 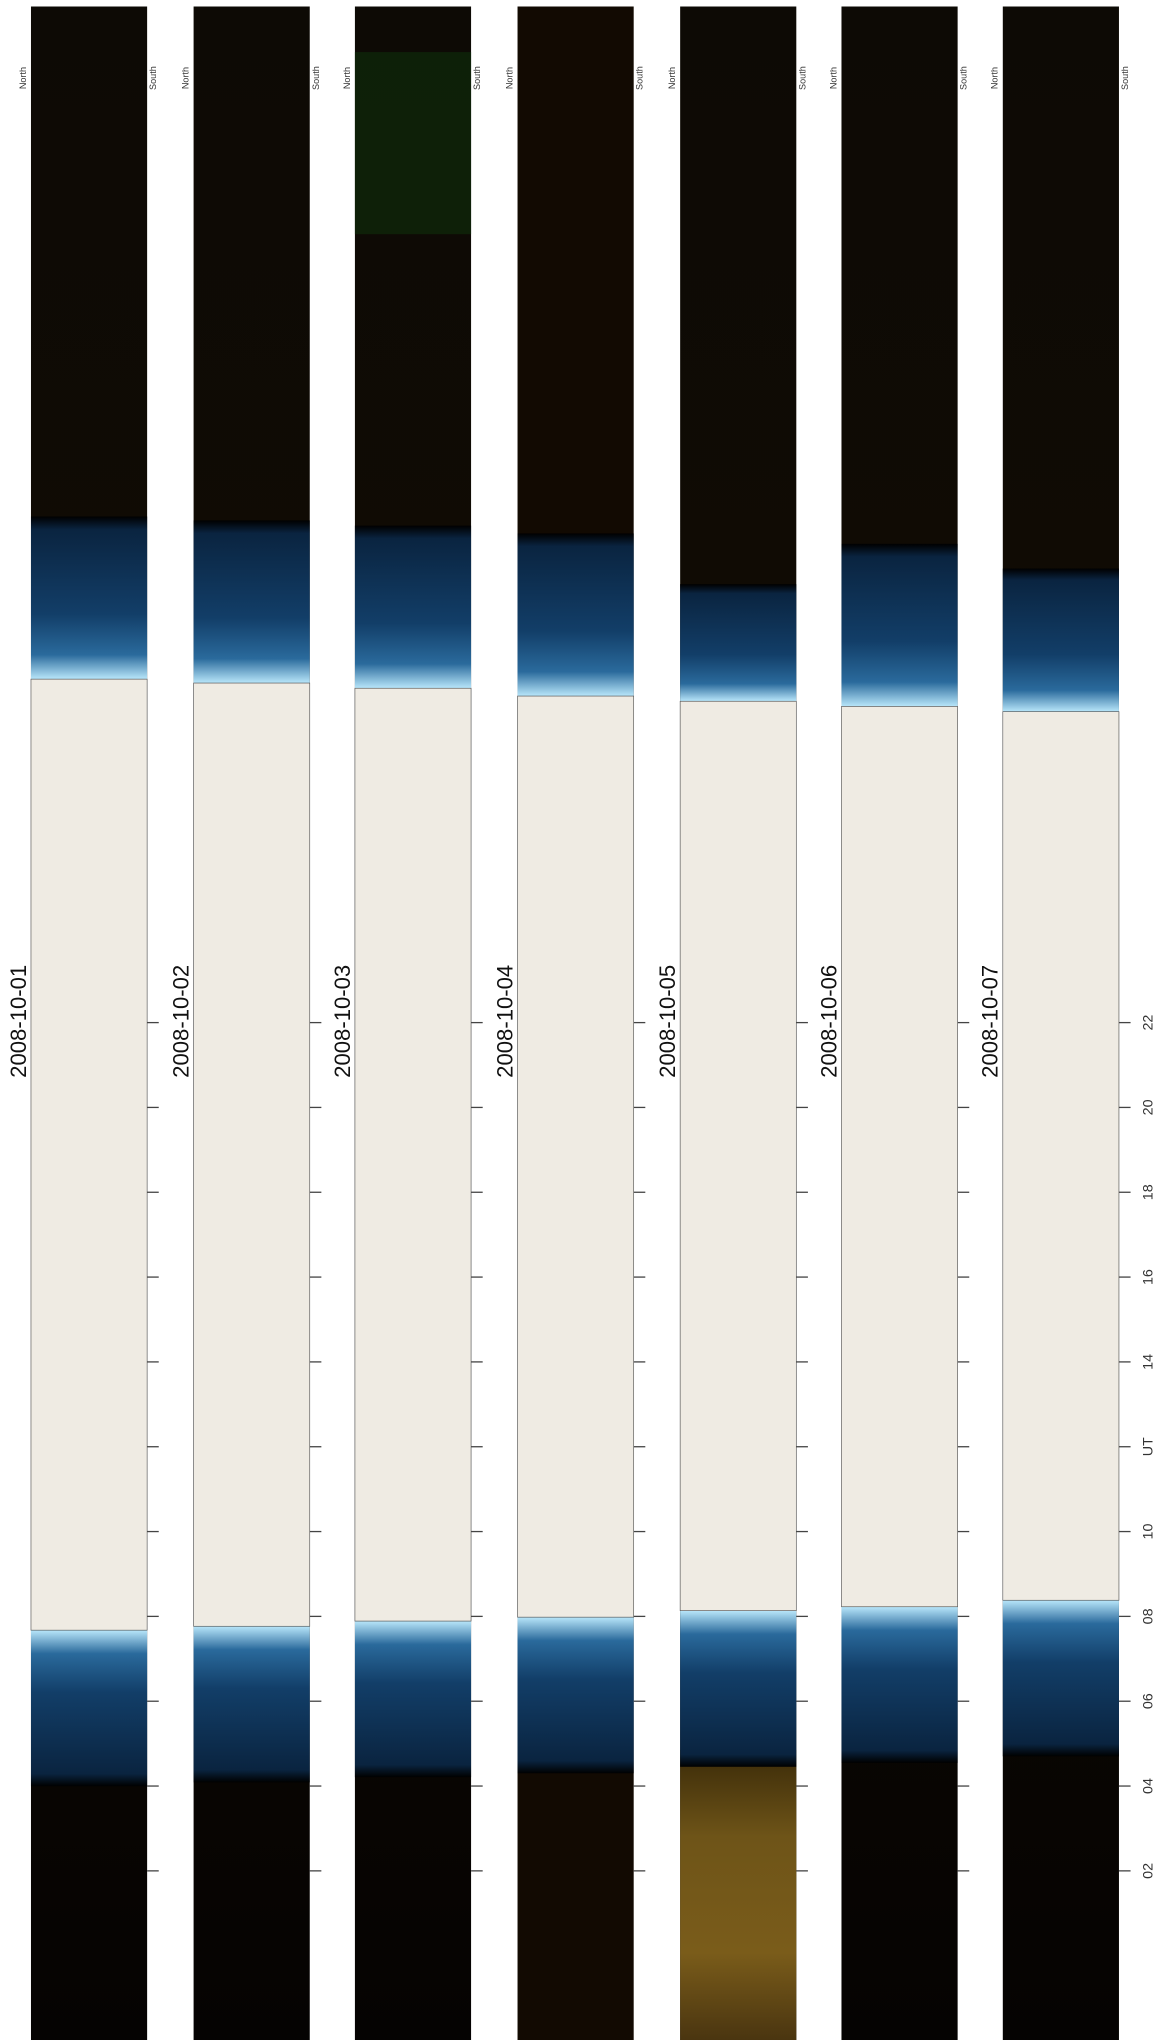 I want to click on tick-label: 14, so click(x=1149, y=1362).